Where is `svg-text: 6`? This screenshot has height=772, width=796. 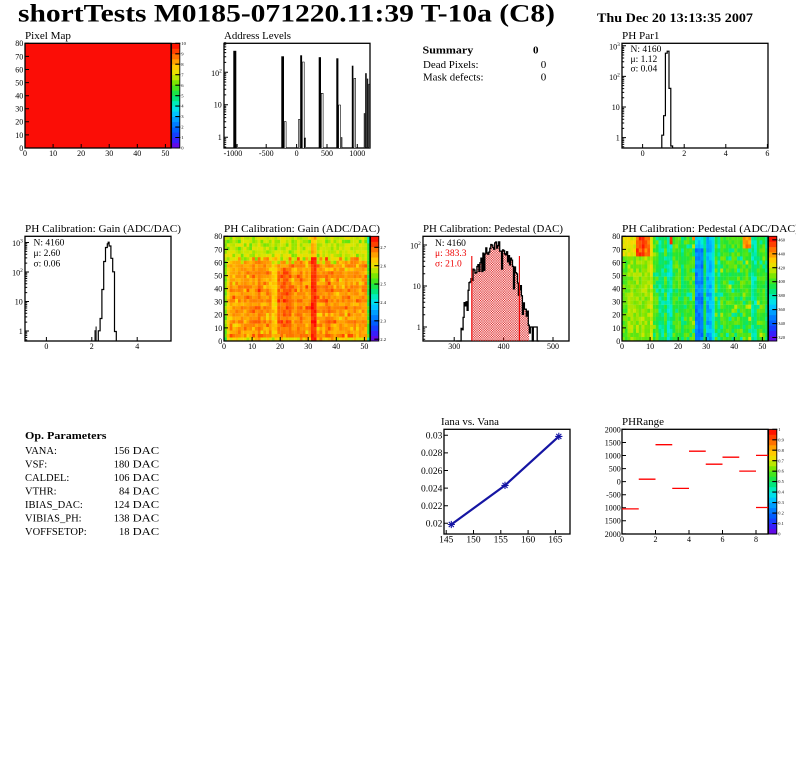
svg-text: 6 is located at coordinates (767, 153).